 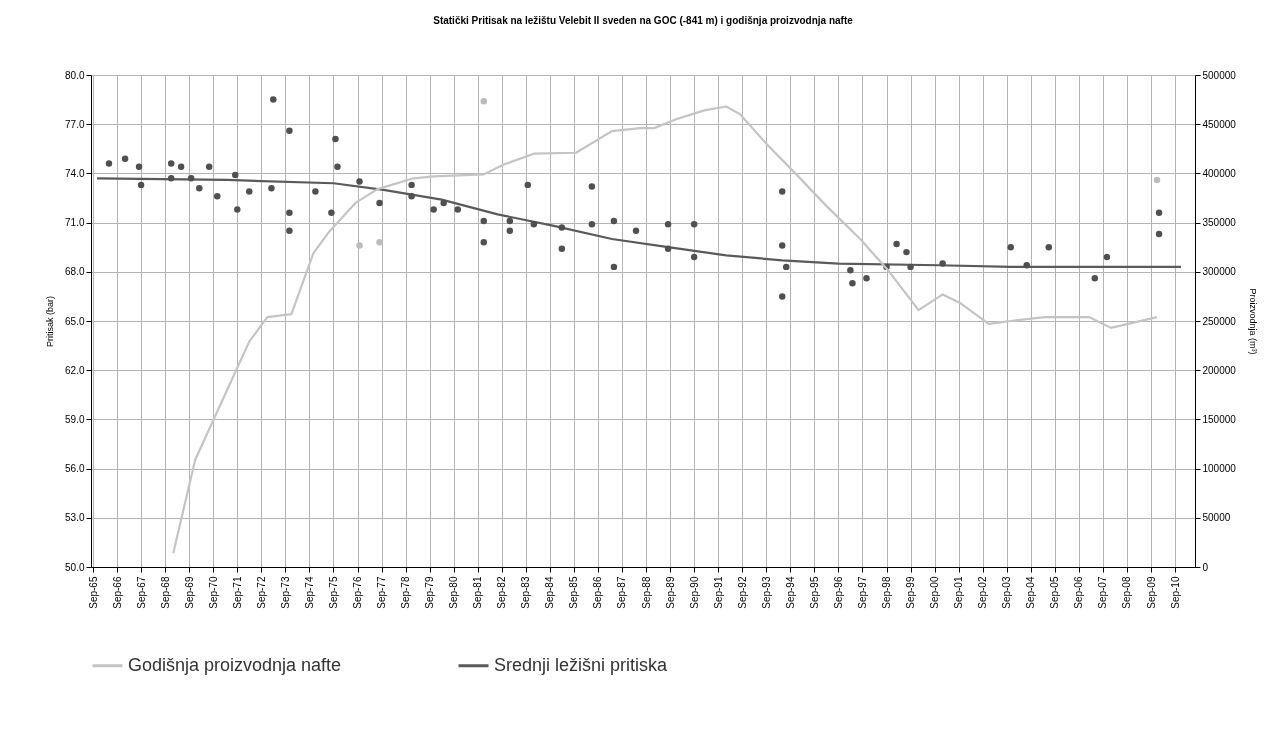 I want to click on y2-tick-label: 250000, so click(x=1219, y=321).